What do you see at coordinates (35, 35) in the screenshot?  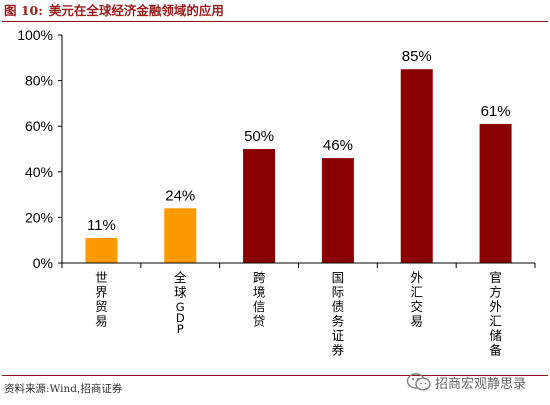 I see `y-tick-label: 100%` at bounding box center [35, 35].